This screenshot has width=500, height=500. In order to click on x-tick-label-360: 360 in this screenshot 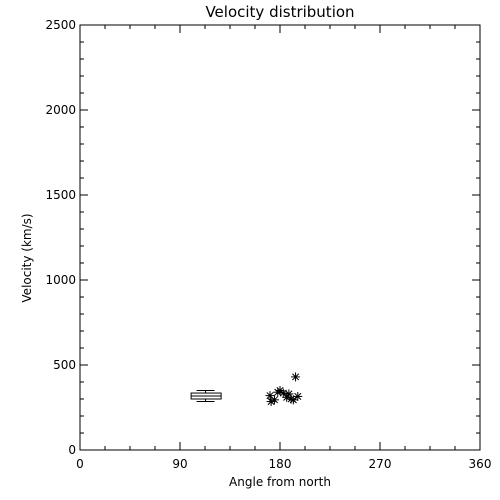, I will do `click(480, 464)`.